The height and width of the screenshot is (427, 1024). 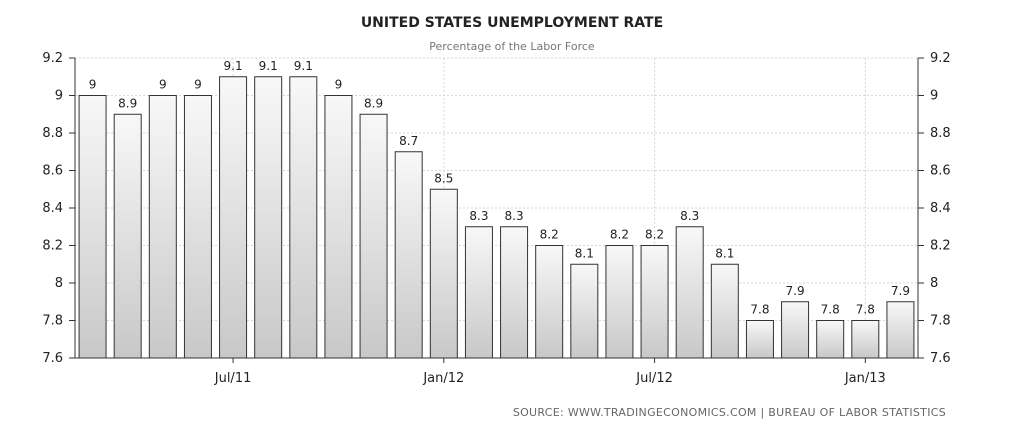 What do you see at coordinates (940, 133) in the screenshot?
I see `y-tick-label-right: 8.8` at bounding box center [940, 133].